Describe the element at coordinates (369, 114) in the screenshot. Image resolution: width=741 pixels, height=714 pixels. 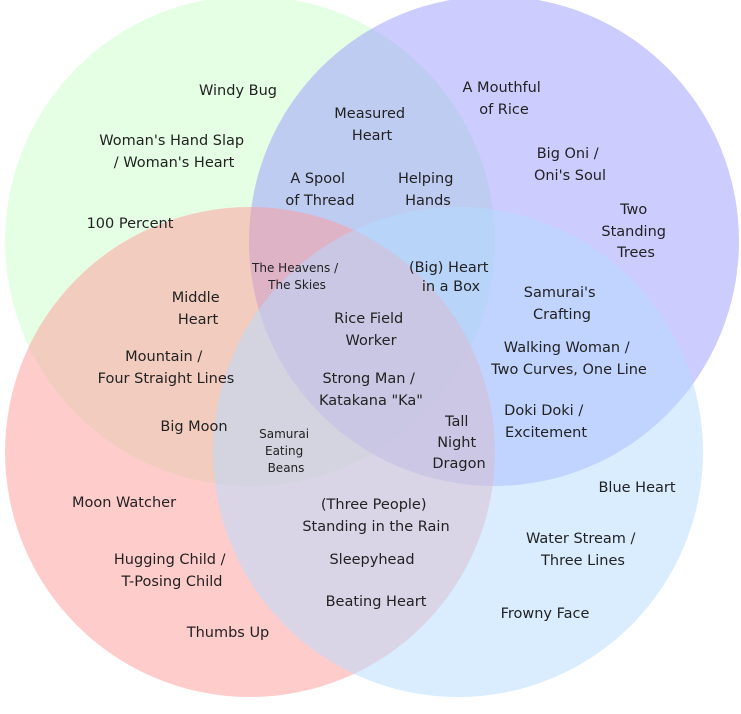
I see `label-line: Measured` at that location.